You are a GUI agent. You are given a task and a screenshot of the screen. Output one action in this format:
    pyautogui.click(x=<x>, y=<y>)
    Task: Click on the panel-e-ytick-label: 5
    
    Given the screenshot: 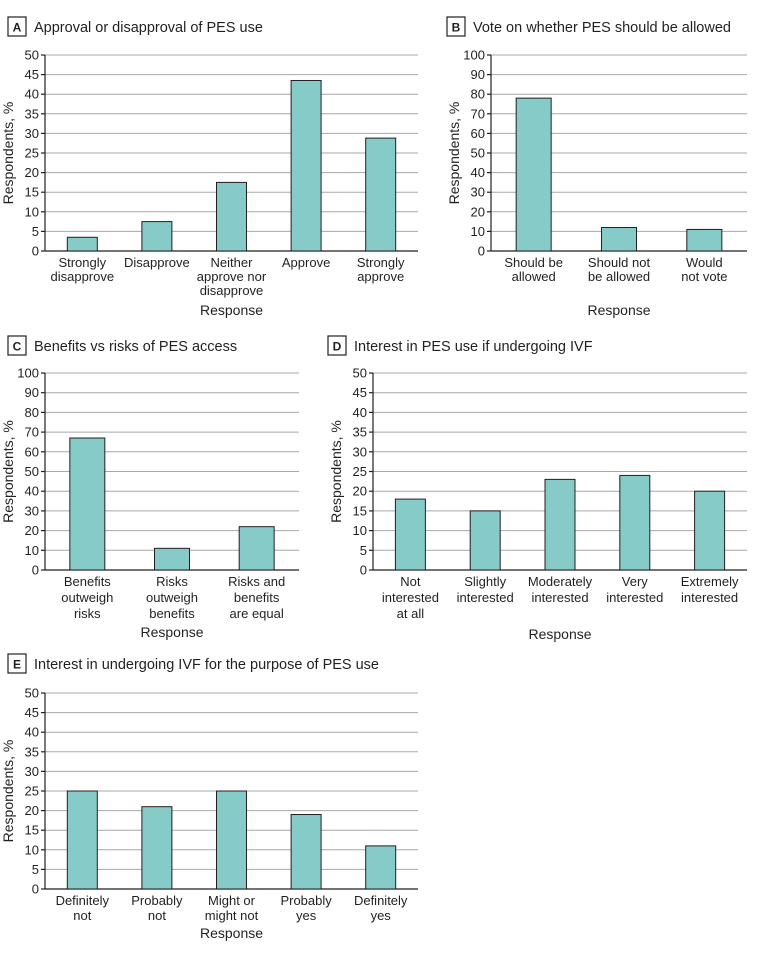 What is the action you would take?
    pyautogui.click(x=35, y=869)
    